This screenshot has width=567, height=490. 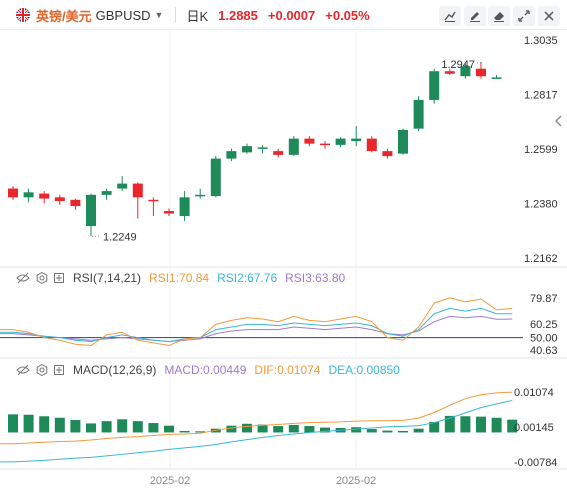 I want to click on rsi1-line, so click(x=256, y=322).